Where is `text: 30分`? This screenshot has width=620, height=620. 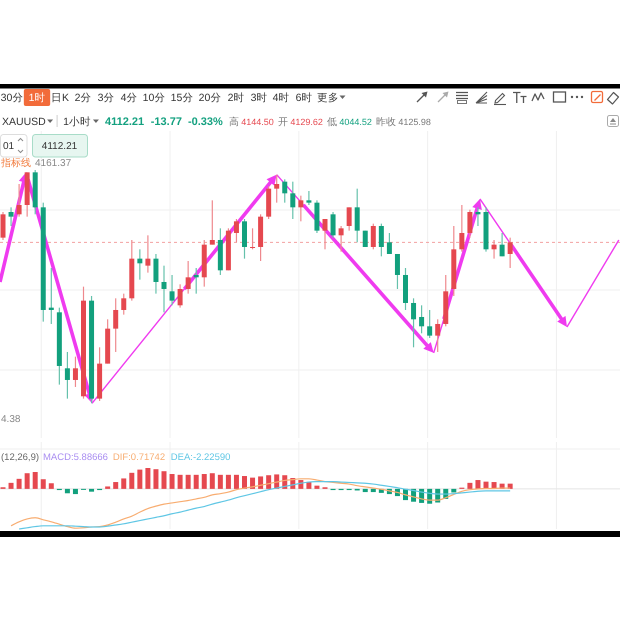 text: 30分 is located at coordinates (12, 98).